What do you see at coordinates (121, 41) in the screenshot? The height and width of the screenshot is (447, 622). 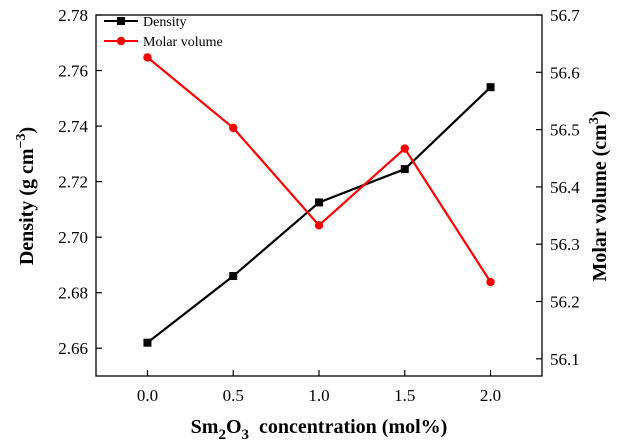 I see `legend-molar-volume-marker` at bounding box center [121, 41].